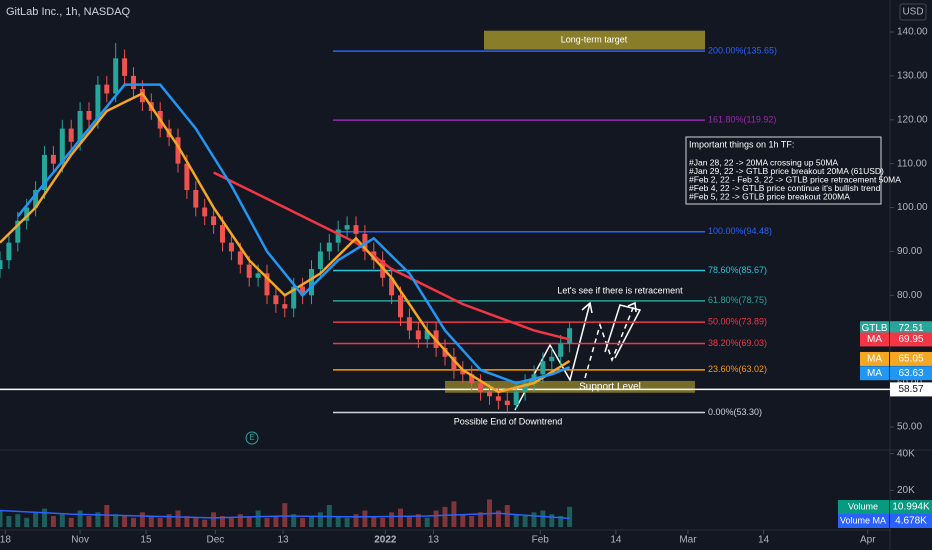 The image size is (932, 550). What do you see at coordinates (594, 39) in the screenshot?
I see `target-label: Long-term target` at bounding box center [594, 39].